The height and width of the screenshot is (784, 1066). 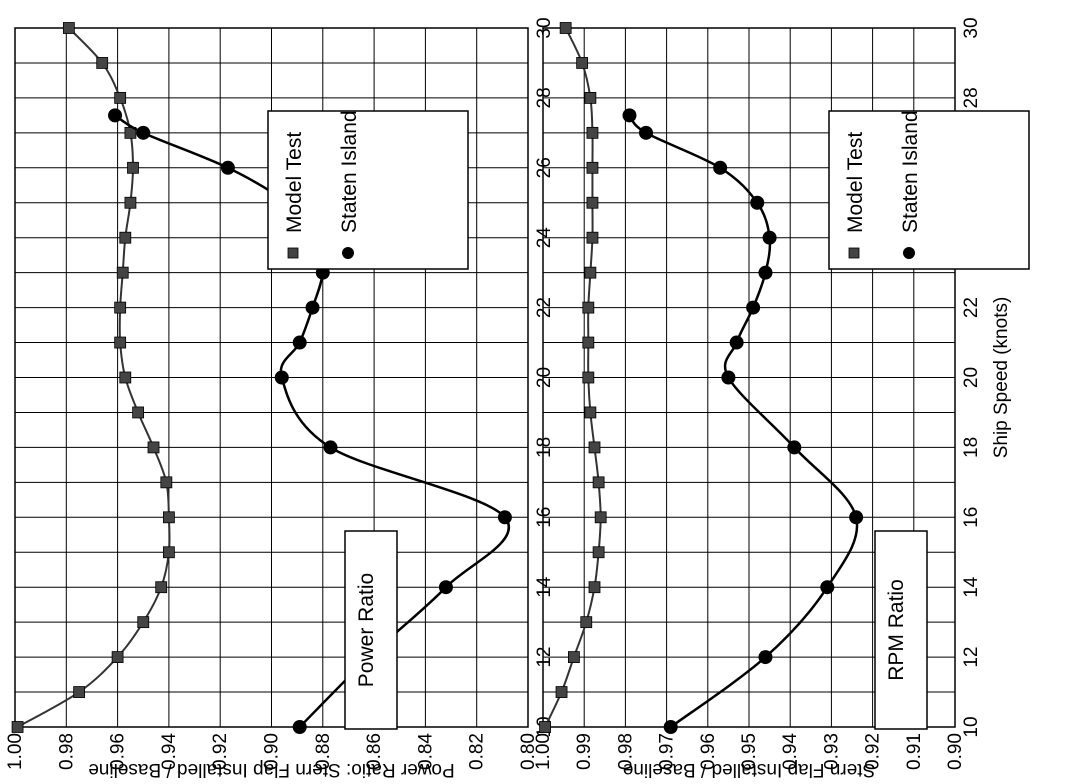 I want to click on y-tick-label: 0.80, so click(x=528, y=751).